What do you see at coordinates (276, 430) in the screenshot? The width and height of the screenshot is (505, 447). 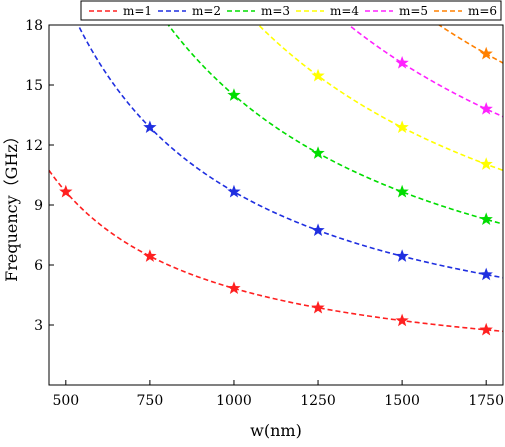 I see `x-axis-label: w(nm)` at bounding box center [276, 430].